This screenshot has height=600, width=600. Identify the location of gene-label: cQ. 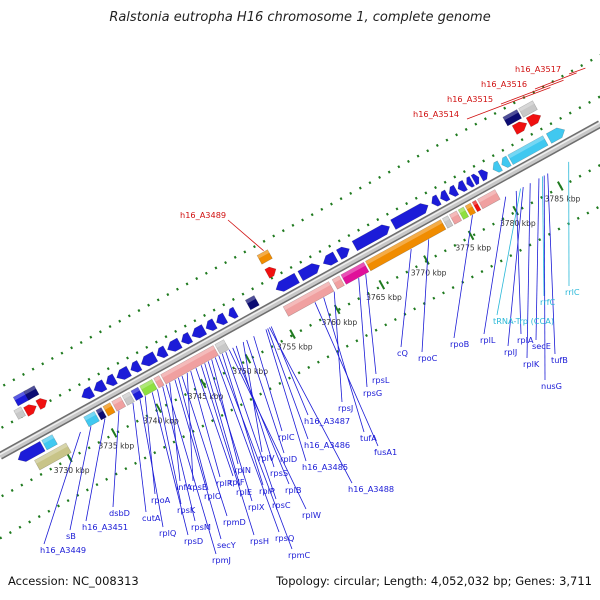
(402, 353).